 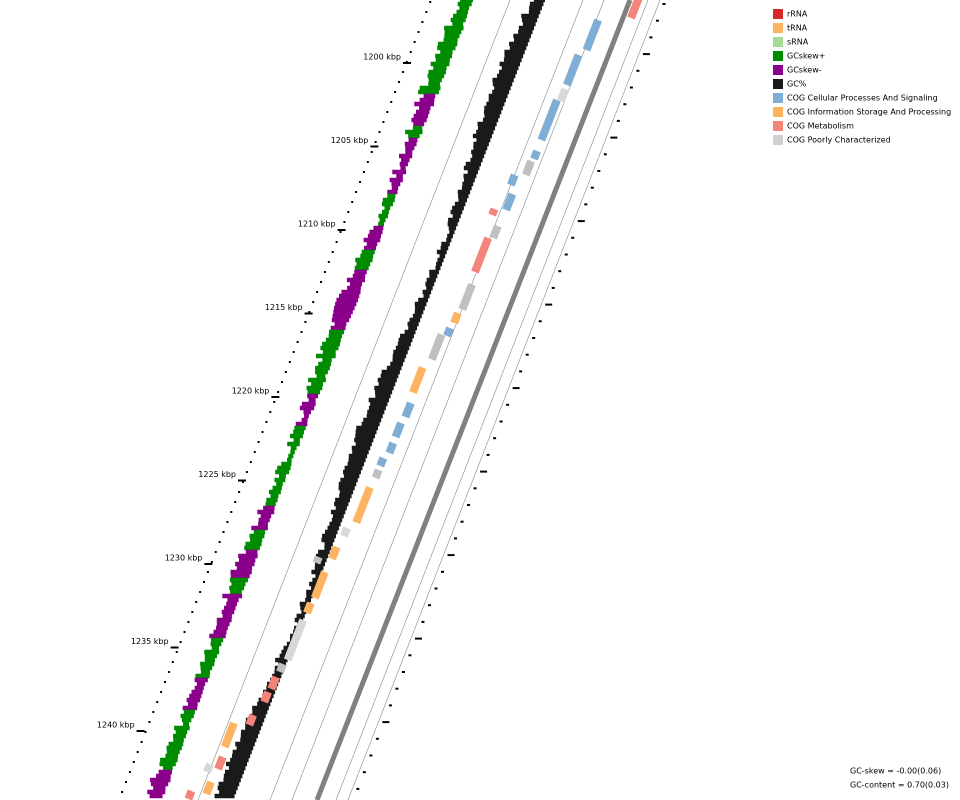 I want to click on legend-label: GCskew+, so click(x=806, y=56).